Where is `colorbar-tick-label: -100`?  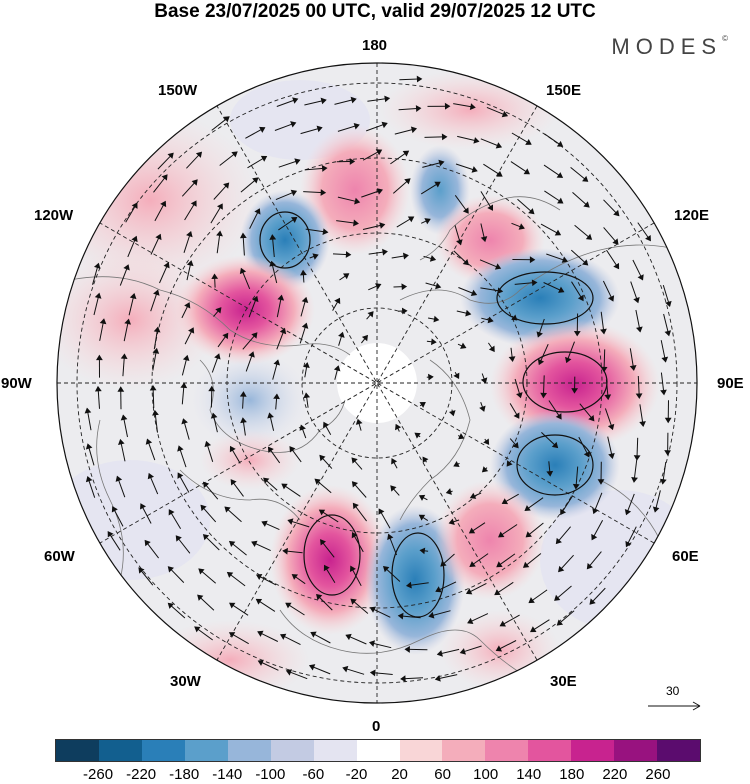
colorbar-tick-label: -100 is located at coordinates (270, 774).